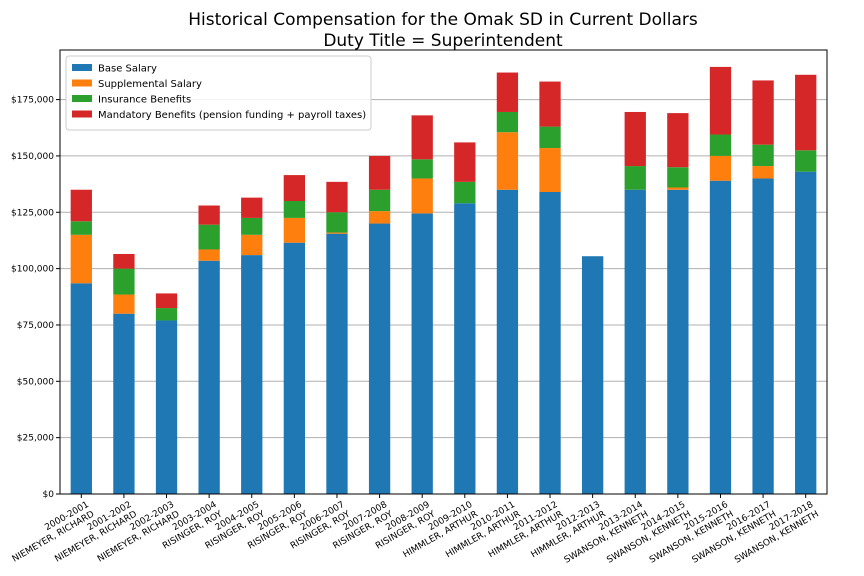  What do you see at coordinates (32, 270) in the screenshot?
I see `y-tick-label: $100,000` at bounding box center [32, 270].